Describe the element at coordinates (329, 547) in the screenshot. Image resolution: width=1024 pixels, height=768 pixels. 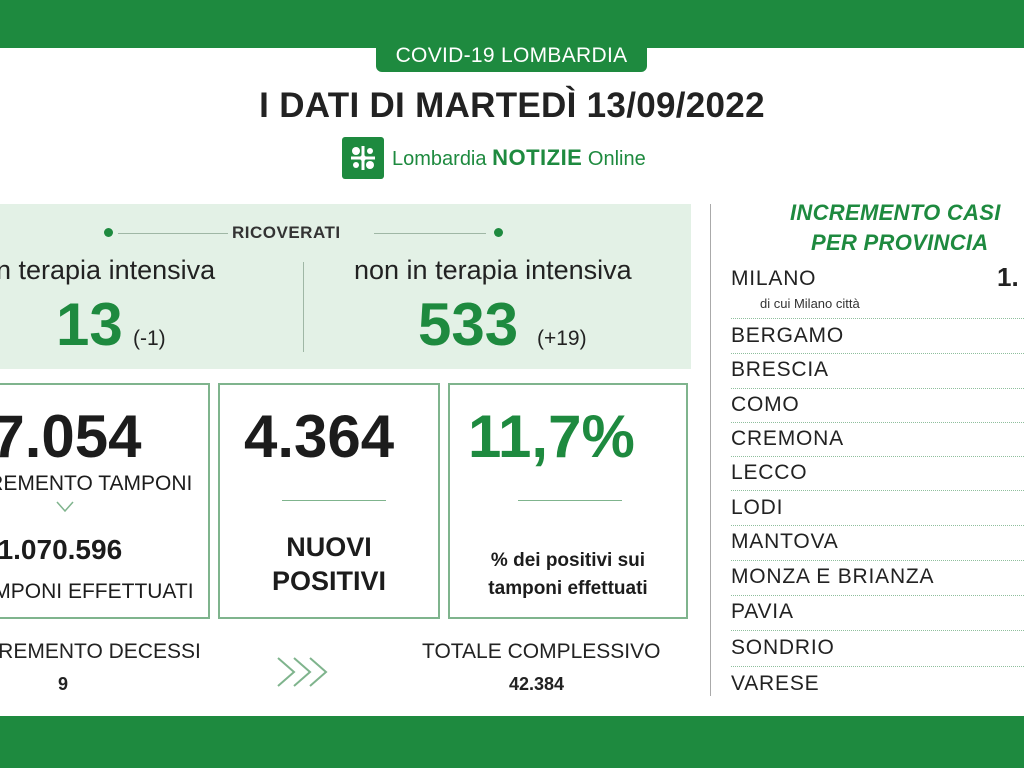
I see `nuovi-positivi-label-1: NUOVI` at that location.